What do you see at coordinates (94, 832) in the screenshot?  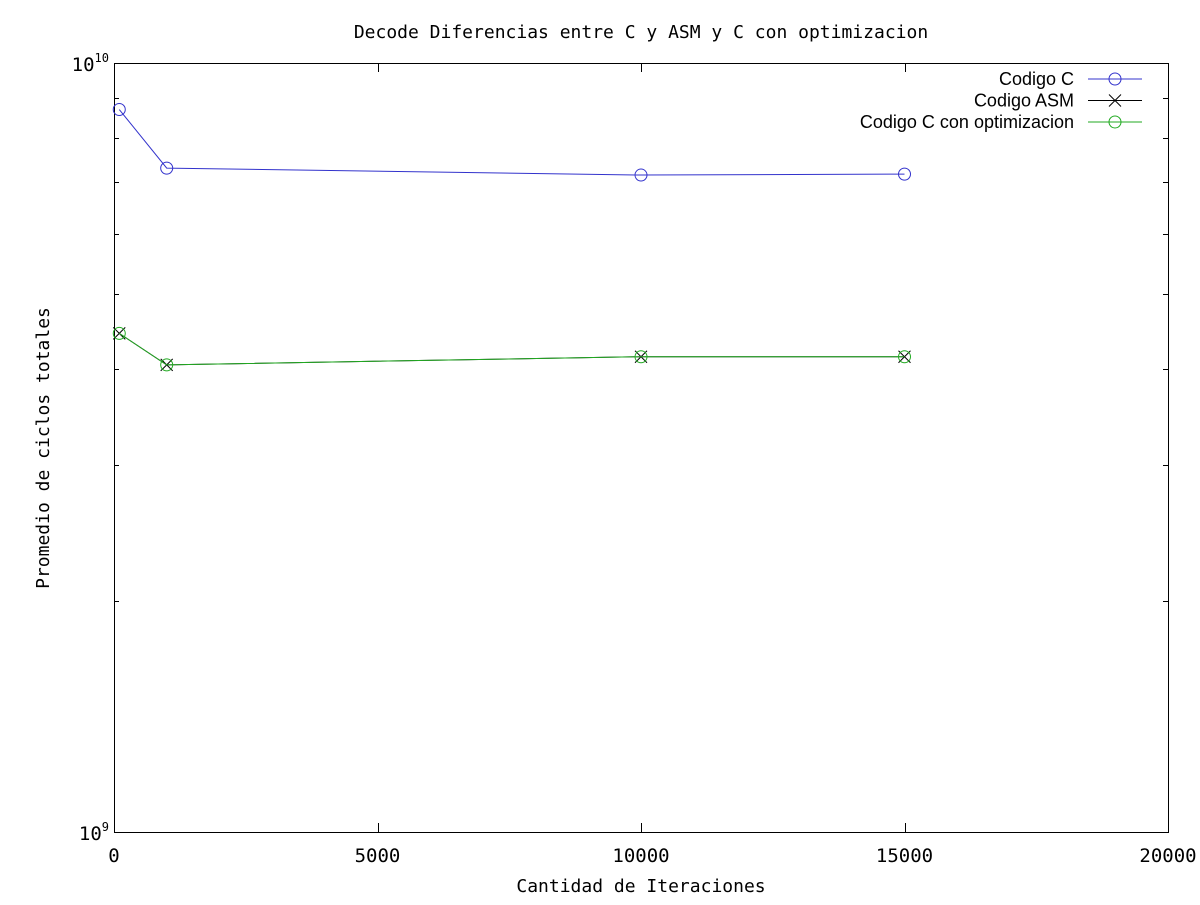 I see `y-tick-label: 109` at bounding box center [94, 832].